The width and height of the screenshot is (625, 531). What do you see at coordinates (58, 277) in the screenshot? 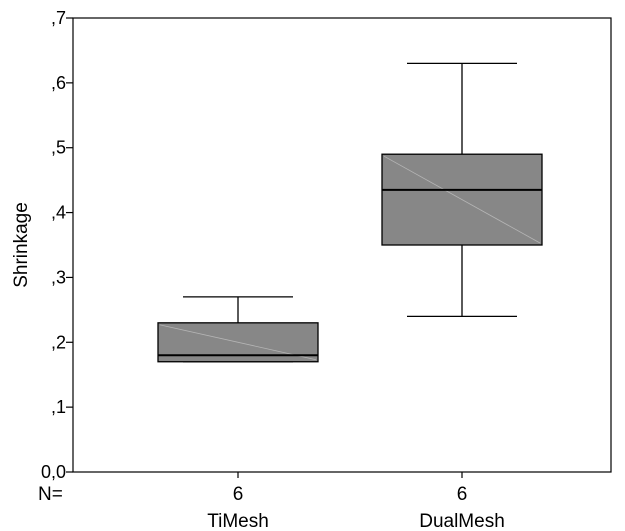
I see `y-tick-label-3: ,3` at bounding box center [58, 277].